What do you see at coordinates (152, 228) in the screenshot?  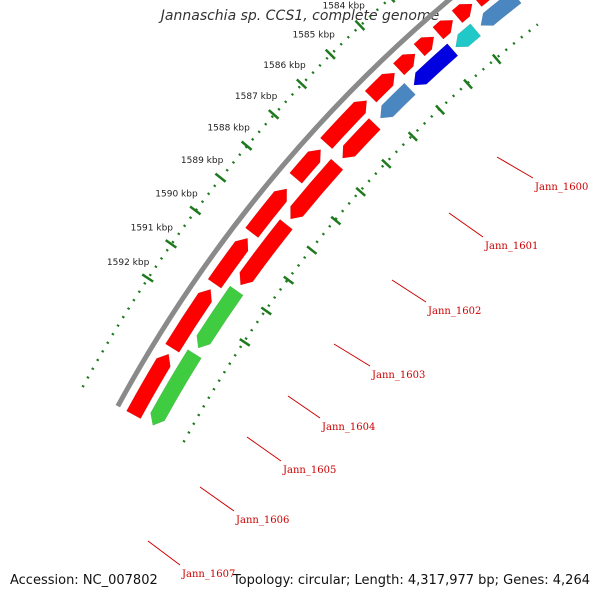 I see `tick-label: 1591 kbp` at bounding box center [152, 228].